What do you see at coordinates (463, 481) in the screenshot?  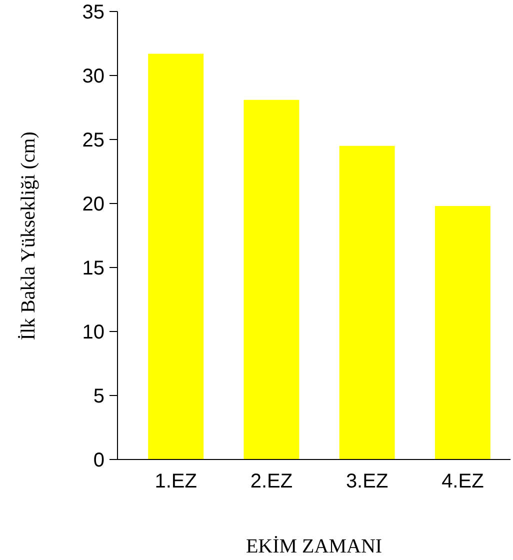 I see `x-tick-label: 4.EZ` at bounding box center [463, 481].